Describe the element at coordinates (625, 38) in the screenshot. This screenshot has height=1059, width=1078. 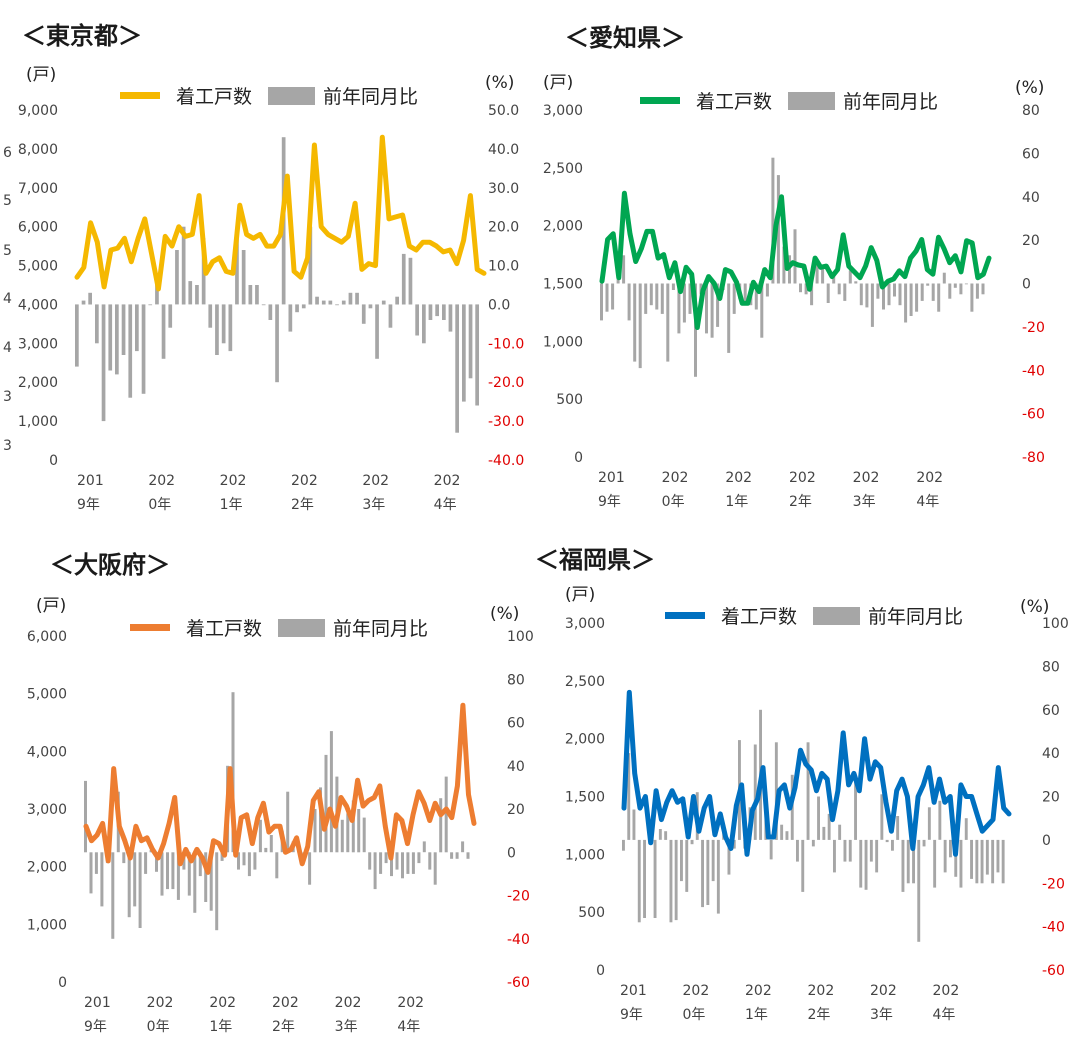
I see `chart-title: ＜愛知県＞` at that location.